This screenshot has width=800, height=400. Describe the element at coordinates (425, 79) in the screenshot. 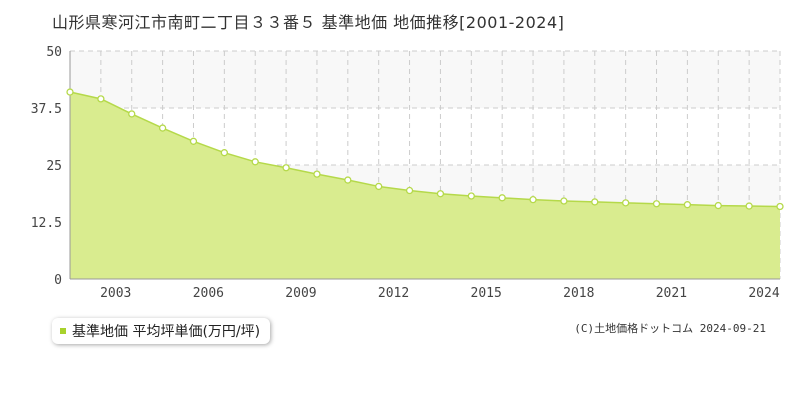

I see `grid-band` at that location.